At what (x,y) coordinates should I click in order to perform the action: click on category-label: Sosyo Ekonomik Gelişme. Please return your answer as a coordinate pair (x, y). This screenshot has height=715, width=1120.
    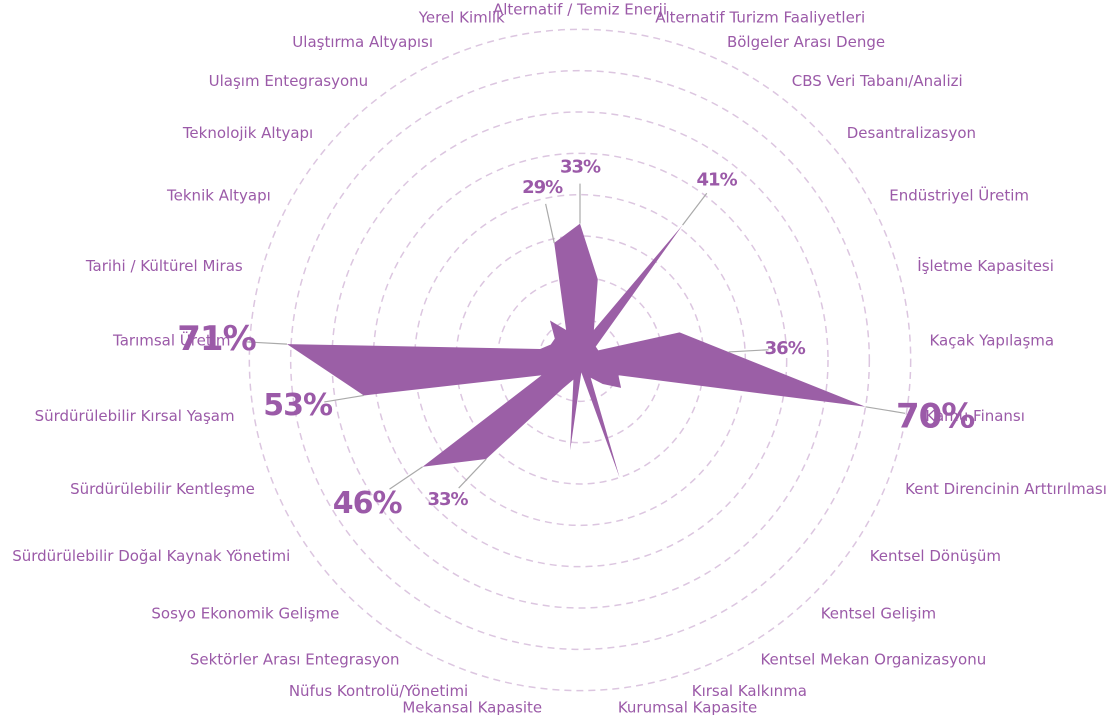
    Looking at the image, I should click on (245, 614).